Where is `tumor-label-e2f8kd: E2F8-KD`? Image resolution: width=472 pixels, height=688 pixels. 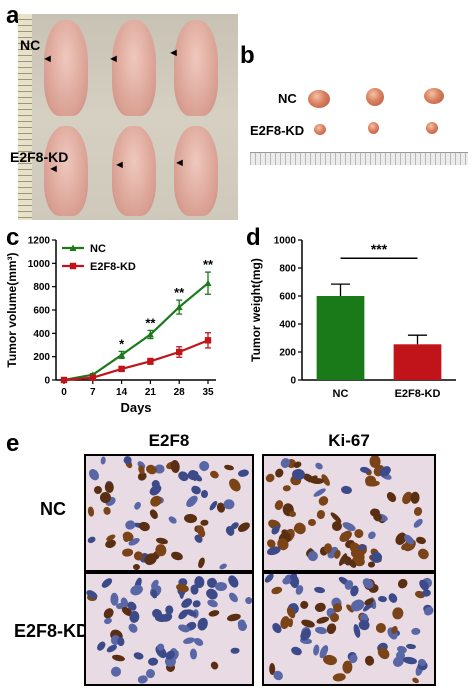 tumor-label-e2f8kd: E2F8-KD is located at coordinates (277, 130).